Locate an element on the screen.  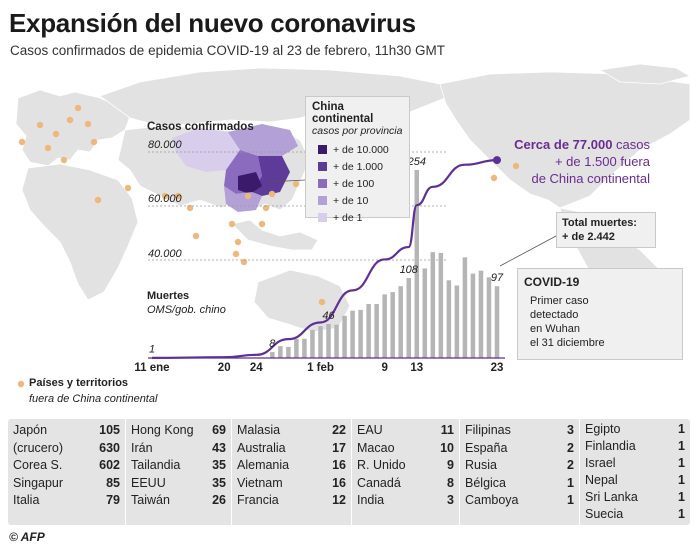
x-tick-label: 11 ene is located at coordinates (151, 368).